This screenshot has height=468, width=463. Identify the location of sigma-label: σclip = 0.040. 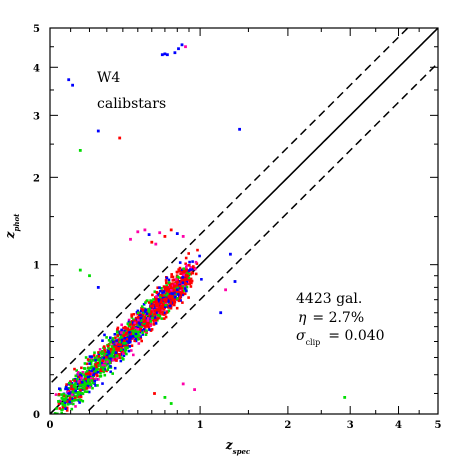
(340, 337).